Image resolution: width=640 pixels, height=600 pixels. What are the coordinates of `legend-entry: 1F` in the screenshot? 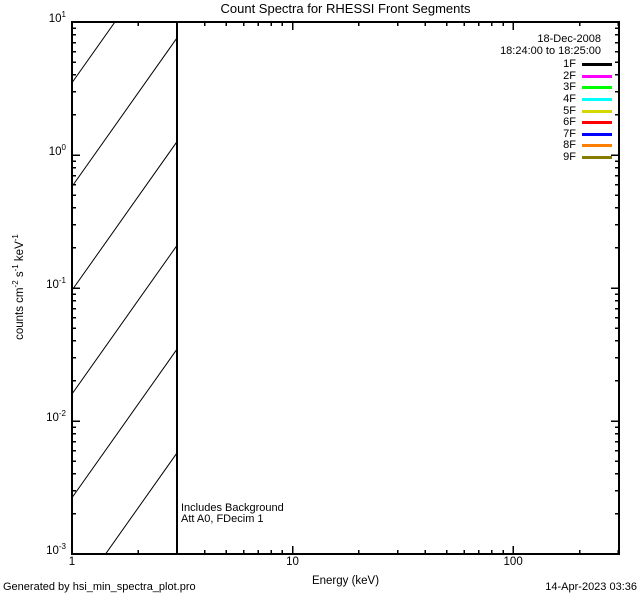 It's located at (587, 65).